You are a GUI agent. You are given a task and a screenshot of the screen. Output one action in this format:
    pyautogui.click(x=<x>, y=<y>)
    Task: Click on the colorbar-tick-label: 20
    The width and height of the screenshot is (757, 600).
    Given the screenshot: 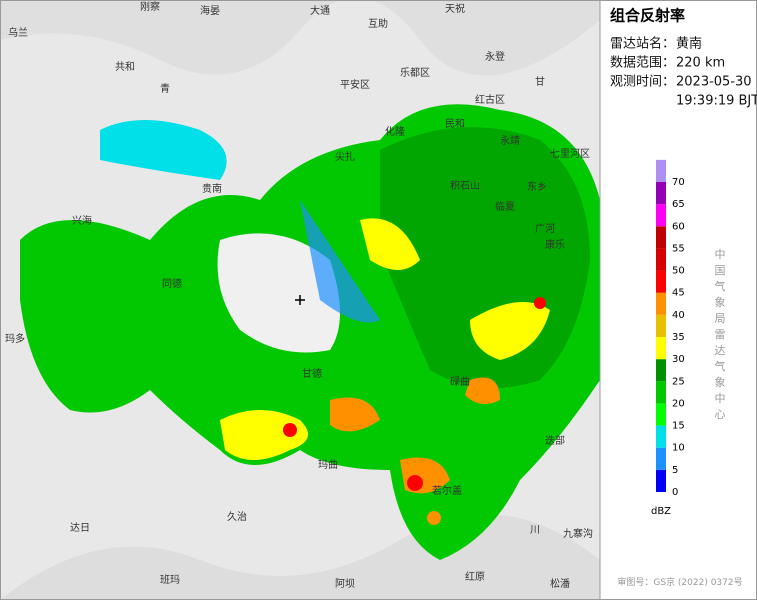 What is the action you would take?
    pyautogui.click(x=678, y=403)
    